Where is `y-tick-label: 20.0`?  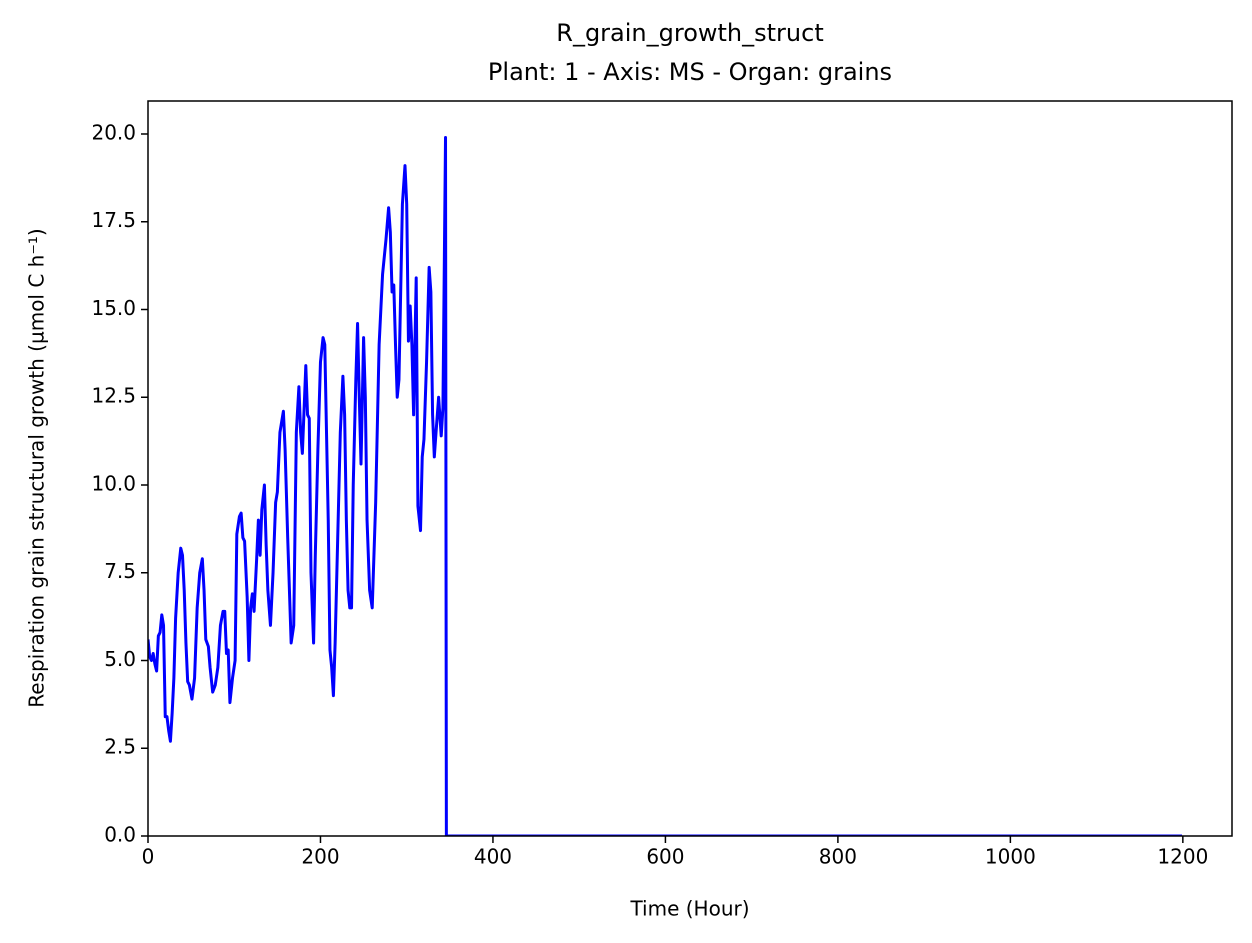 y-tick-label: 20.0 is located at coordinates (113, 132).